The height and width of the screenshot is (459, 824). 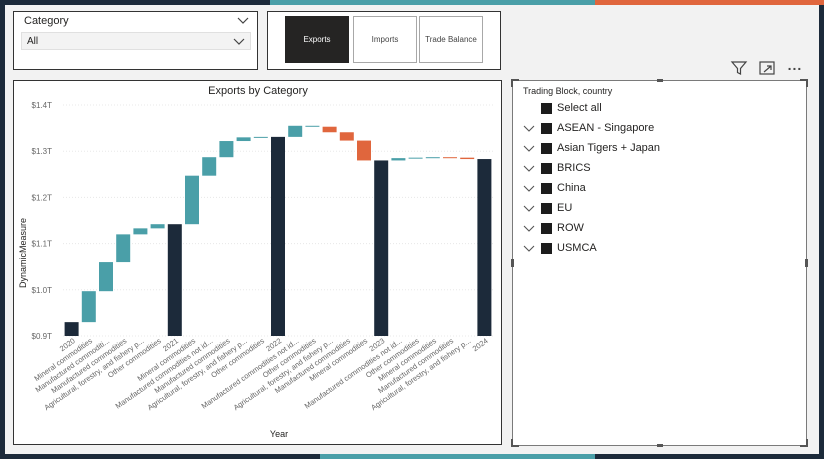 What do you see at coordinates (546, 108) in the screenshot?
I see `select-all-checkbox` at bounding box center [546, 108].